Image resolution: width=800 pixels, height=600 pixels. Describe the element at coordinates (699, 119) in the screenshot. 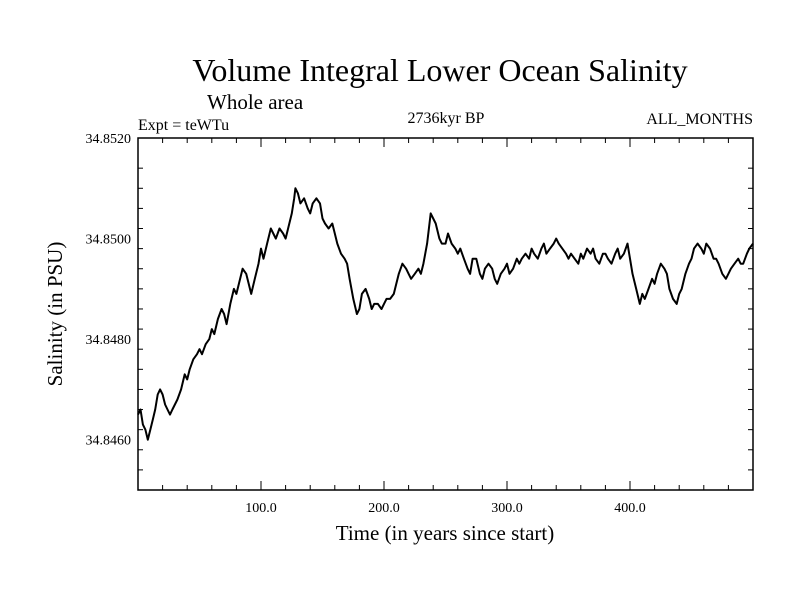

I see `months-label: ALL_MONTHS` at that location.